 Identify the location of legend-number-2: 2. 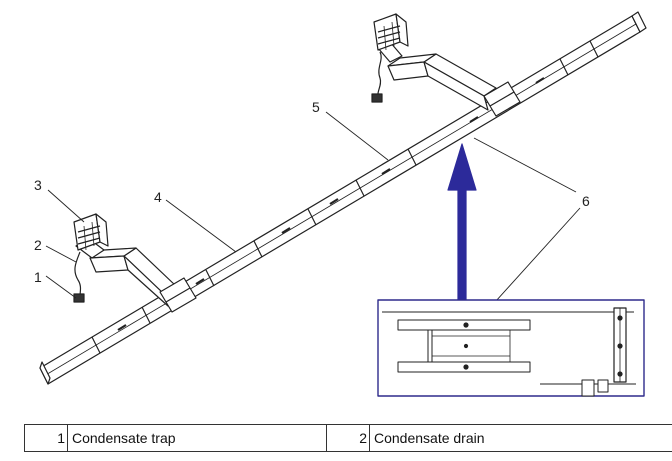
(348, 438).